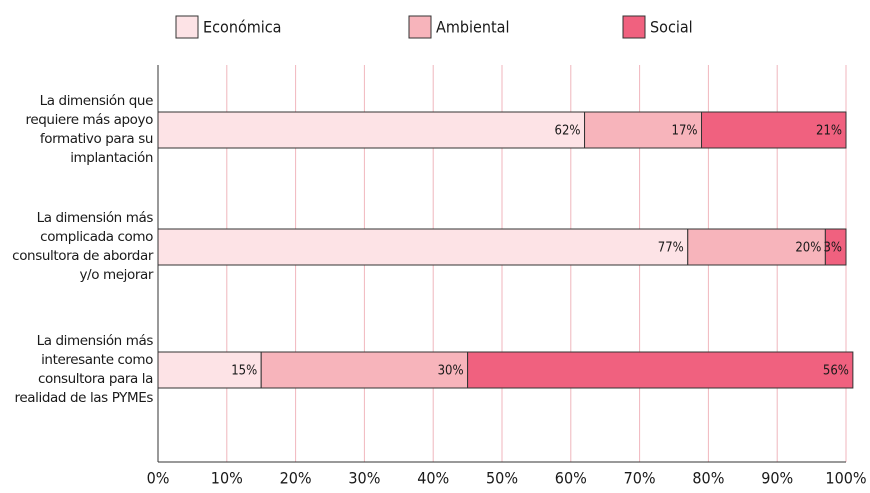  I want to click on data-label: 15%, so click(244, 371).